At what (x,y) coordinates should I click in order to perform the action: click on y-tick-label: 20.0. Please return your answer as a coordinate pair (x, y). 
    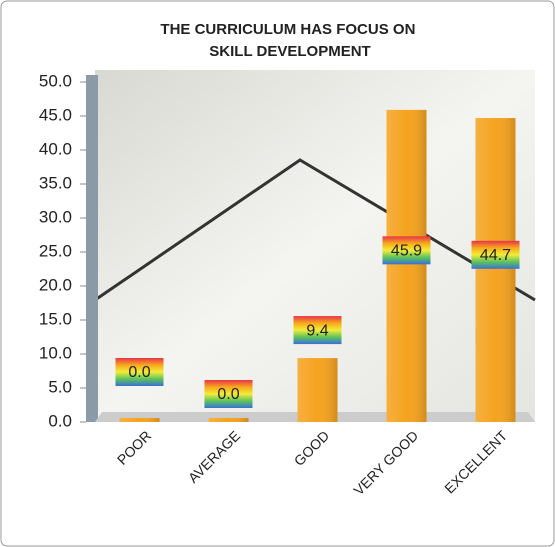
    Looking at the image, I should click on (55, 284).